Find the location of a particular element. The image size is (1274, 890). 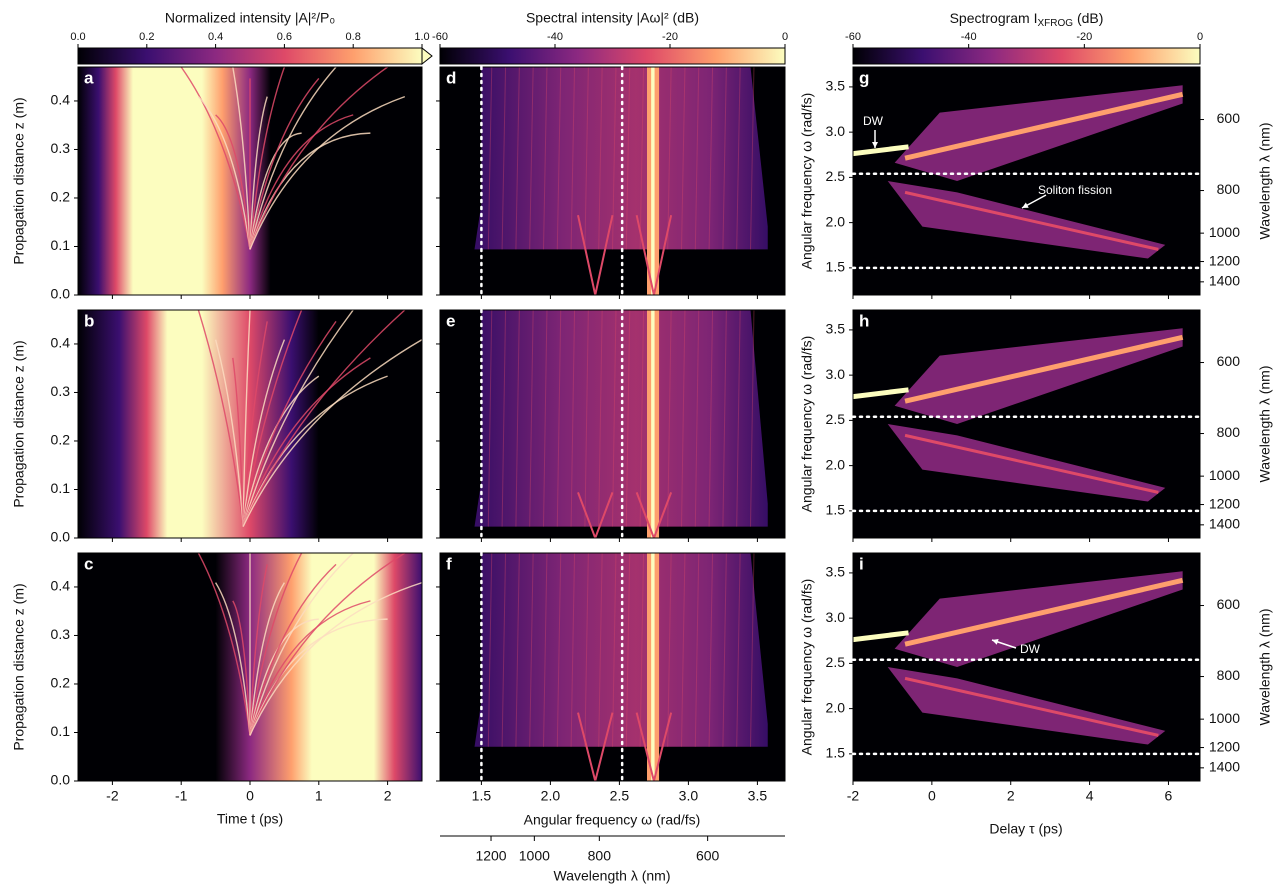

x-tick-label: 2 is located at coordinates (1011, 796).